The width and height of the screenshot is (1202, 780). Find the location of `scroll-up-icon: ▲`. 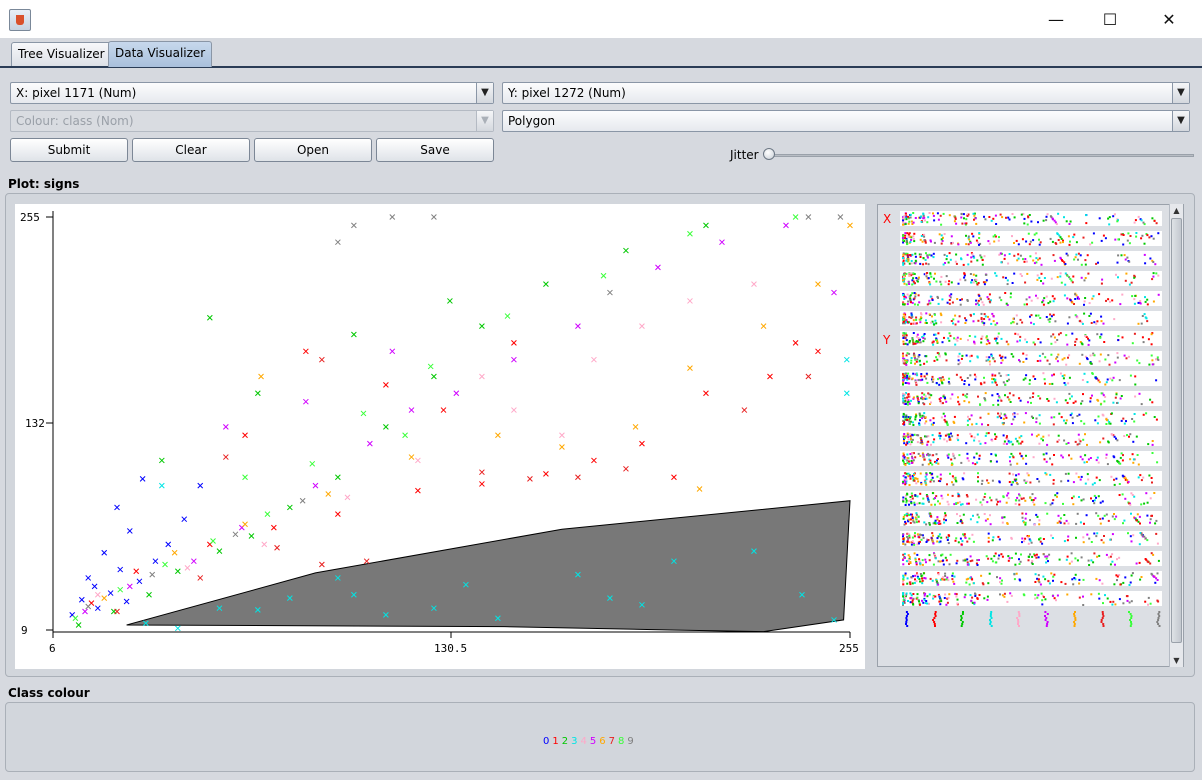

scroll-up-icon: ▲ is located at coordinates (1176, 210).